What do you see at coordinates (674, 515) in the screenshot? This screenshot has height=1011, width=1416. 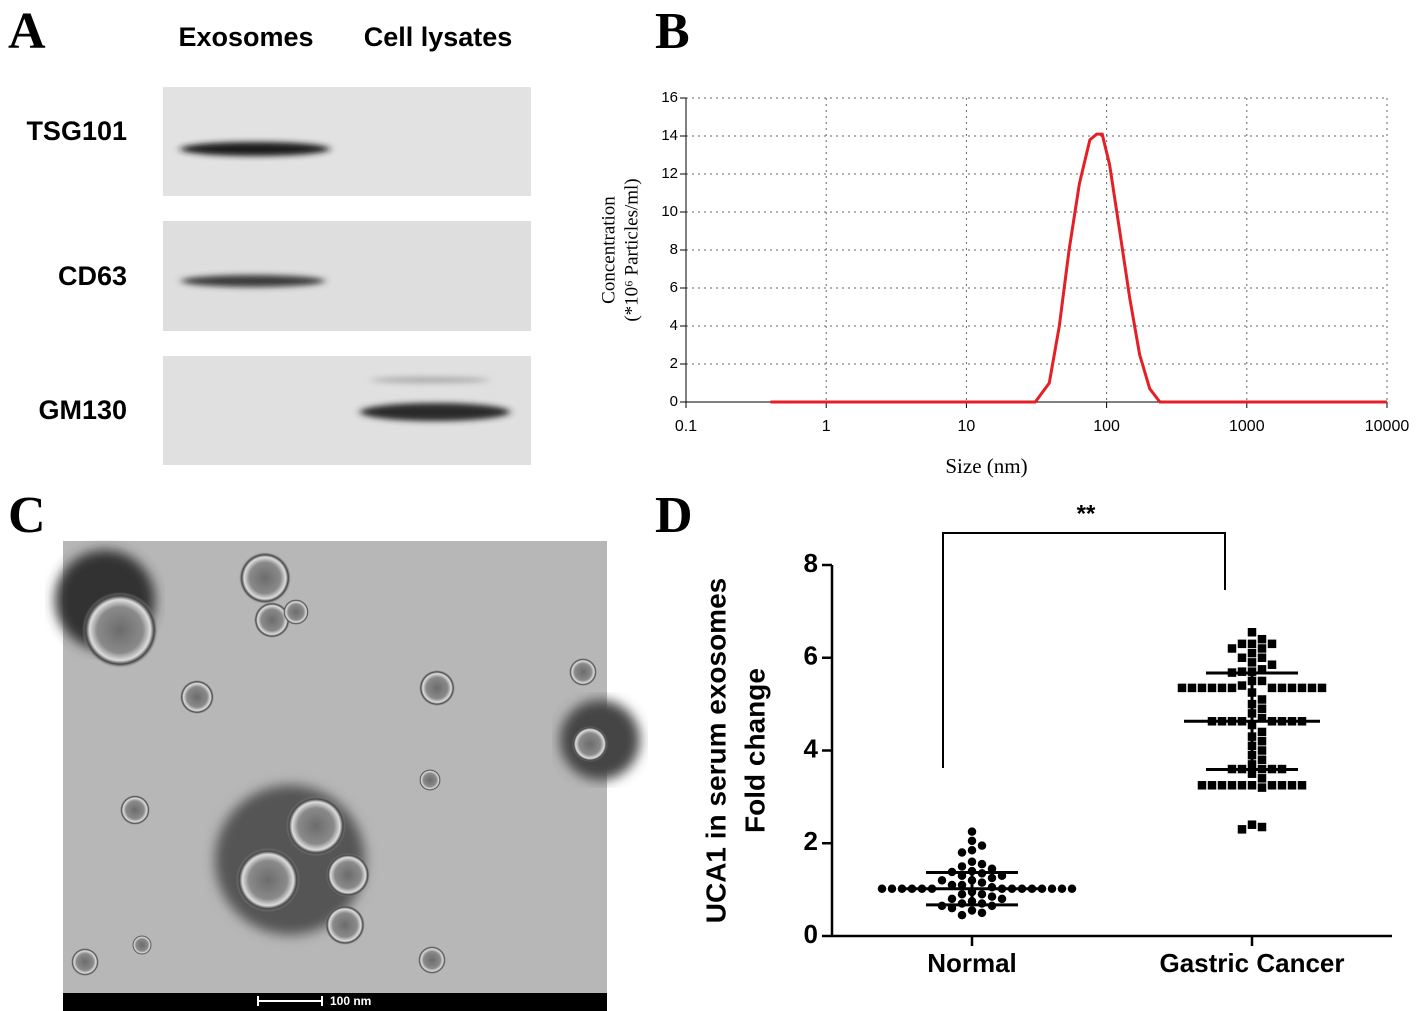 I see `panel-label: D` at bounding box center [674, 515].